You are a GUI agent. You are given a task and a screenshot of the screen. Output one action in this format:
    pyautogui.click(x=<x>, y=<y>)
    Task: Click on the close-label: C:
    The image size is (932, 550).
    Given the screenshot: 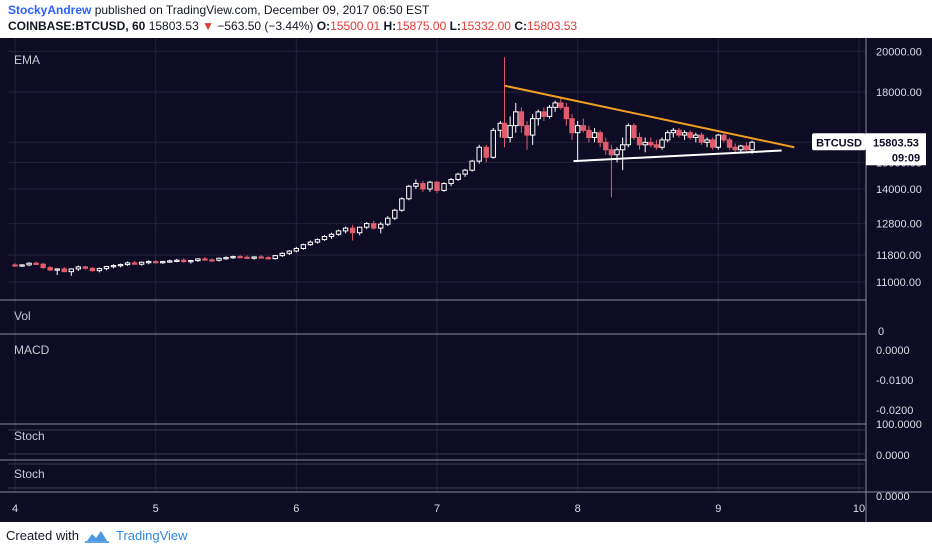 What is the action you would take?
    pyautogui.click(x=520, y=26)
    